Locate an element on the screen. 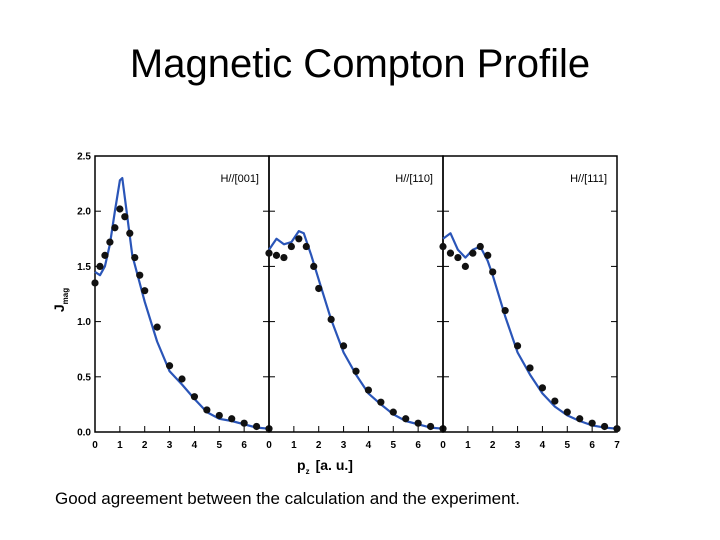 This screenshot has height=540, width=720. x-tick-label: 7 is located at coordinates (617, 445).